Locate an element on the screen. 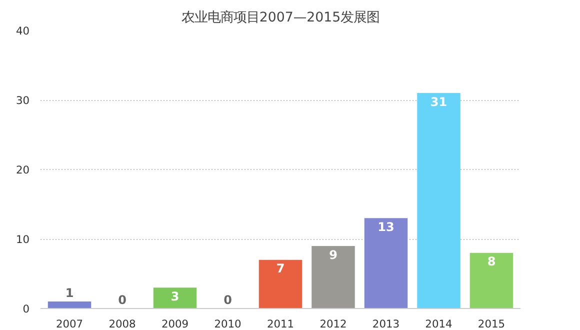  data-label: 3 is located at coordinates (175, 296).